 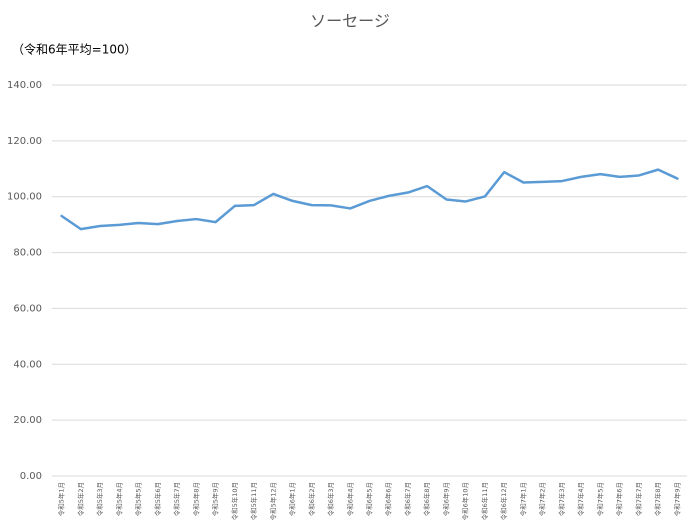 I want to click on x-tick-label: 令和7年3月, so click(x=561, y=499).